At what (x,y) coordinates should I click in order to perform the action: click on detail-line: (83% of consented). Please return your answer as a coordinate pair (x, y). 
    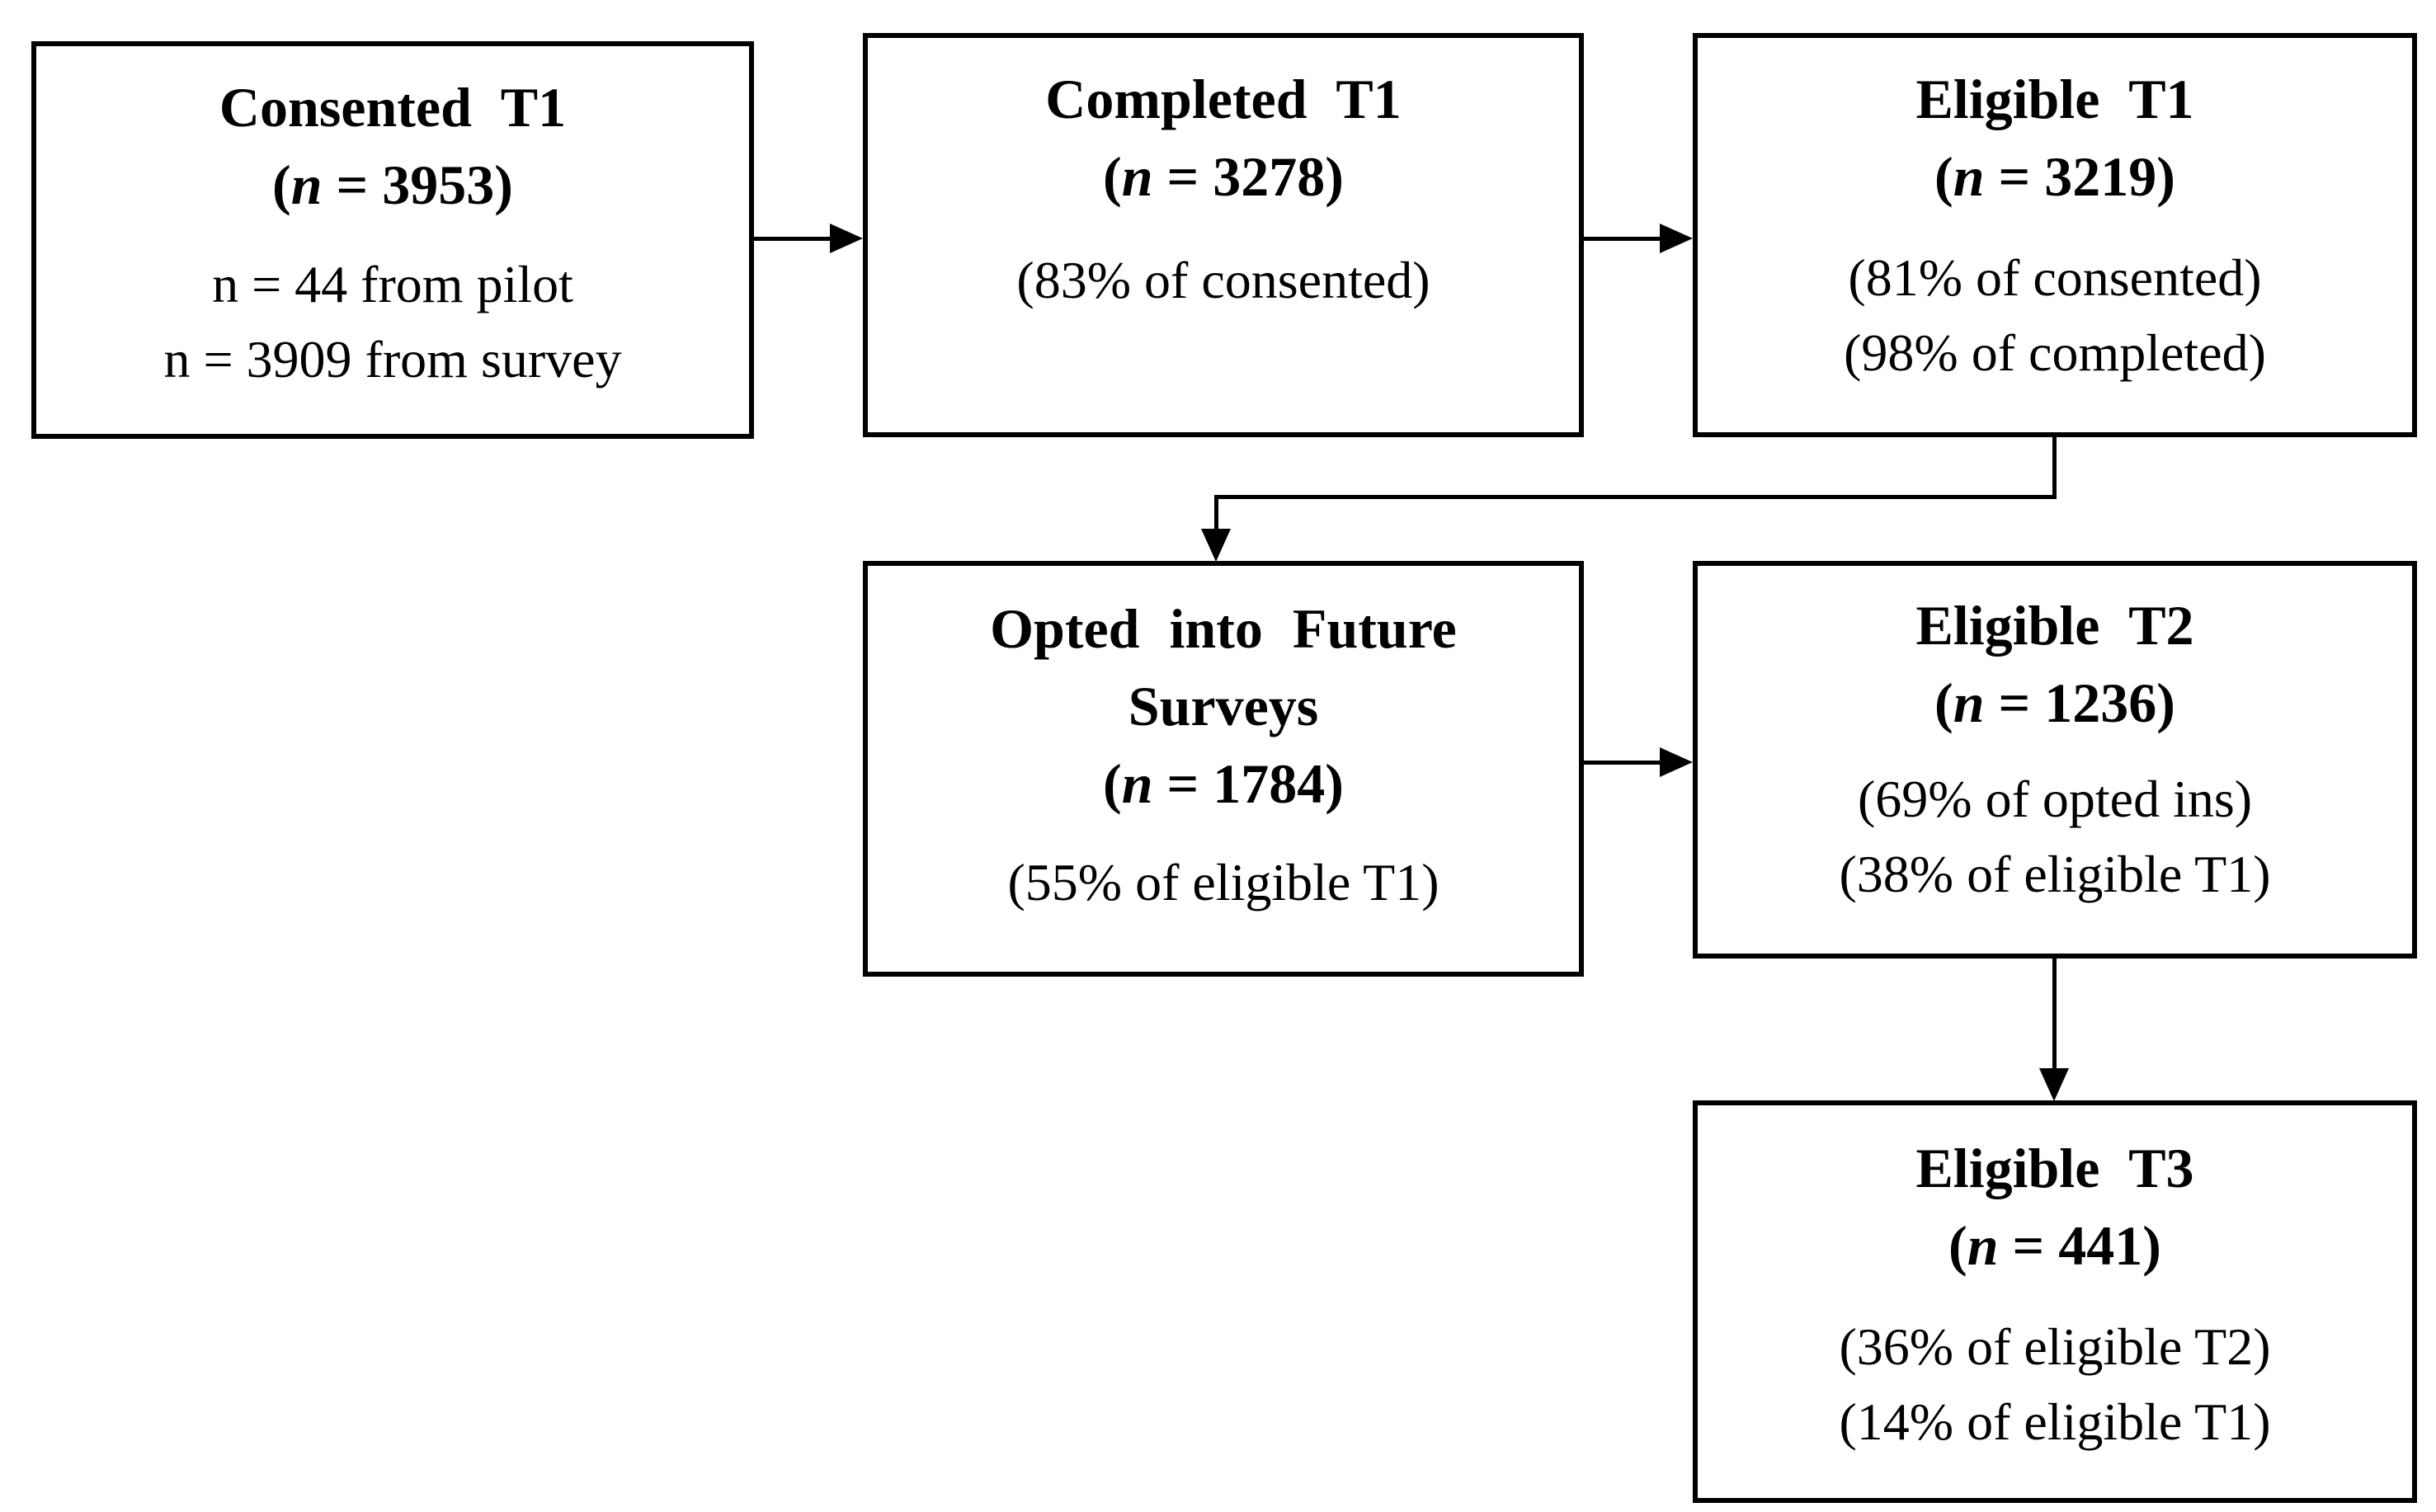
    Looking at the image, I should click on (1223, 280).